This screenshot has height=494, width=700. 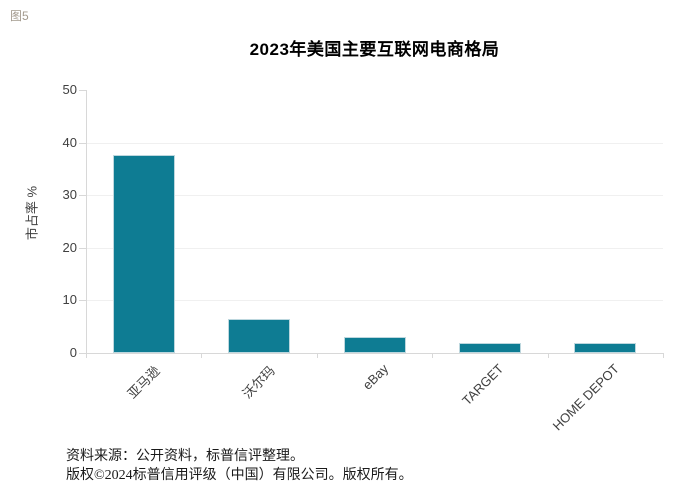 I want to click on copyright-line: 版权©2024标普信用评级（中国）有限公司。版权所有。, so click(x=239, y=475).